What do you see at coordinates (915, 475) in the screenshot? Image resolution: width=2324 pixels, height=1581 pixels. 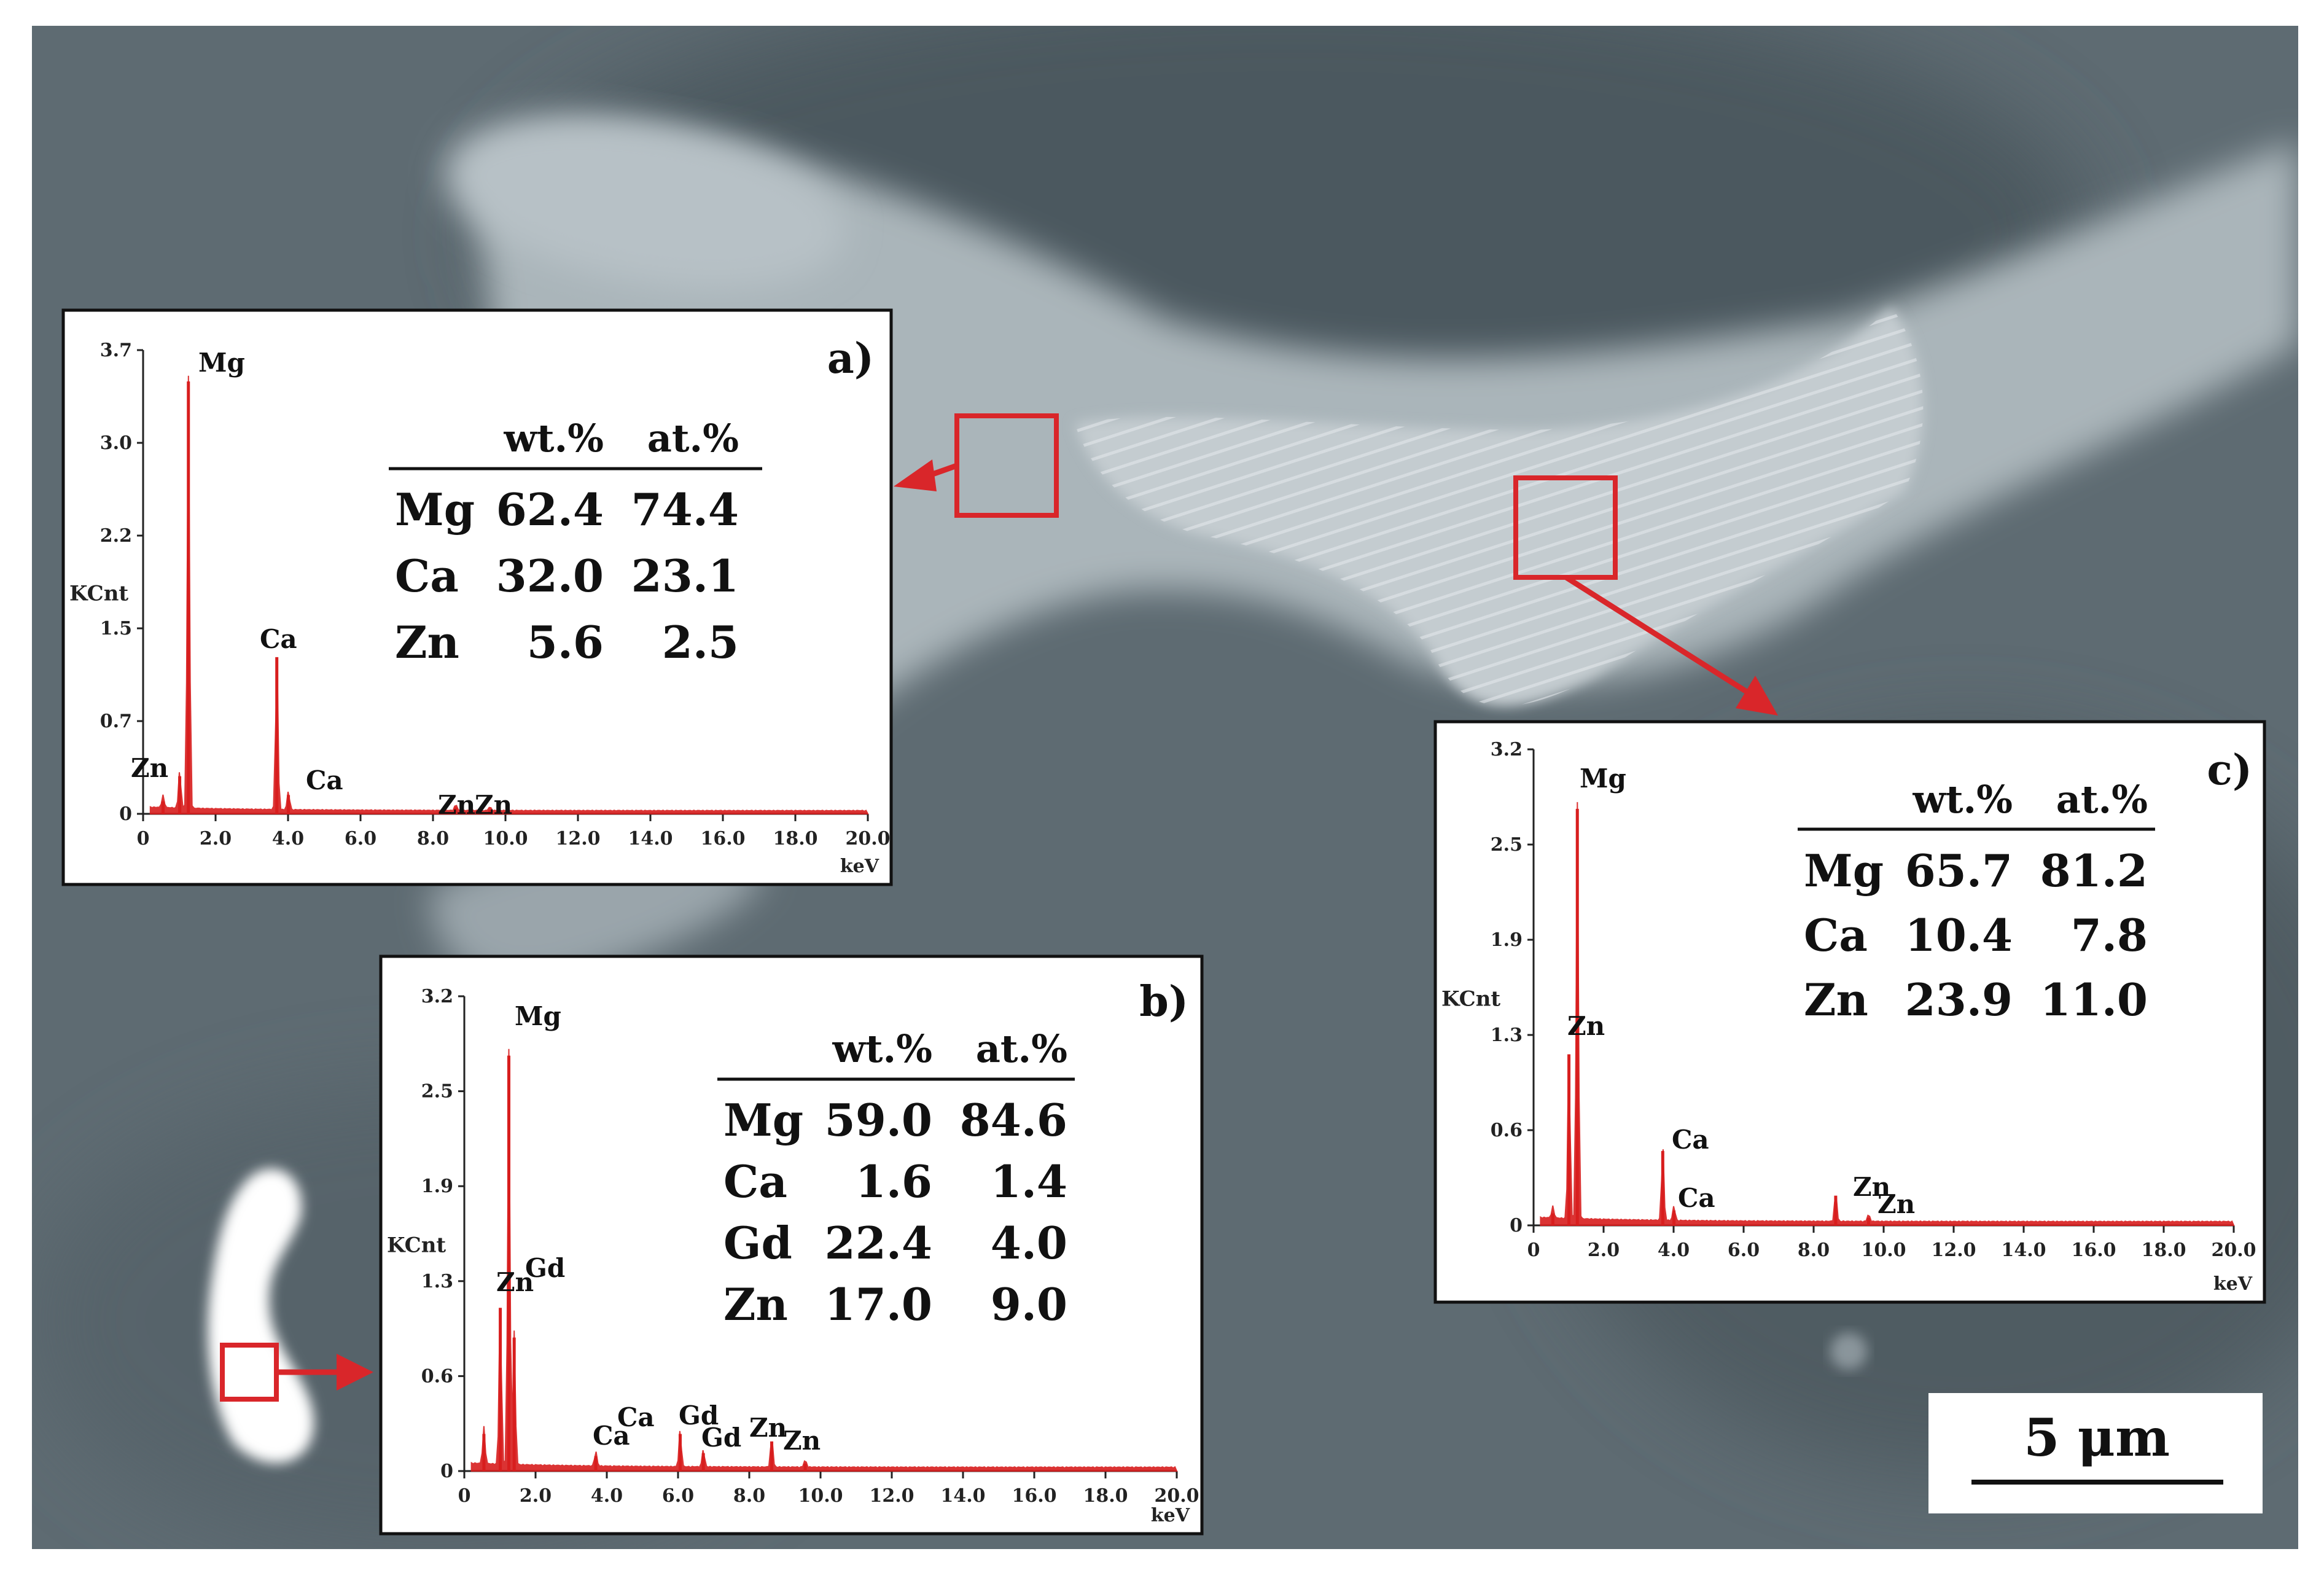 I see `arrow-a-head` at bounding box center [915, 475].